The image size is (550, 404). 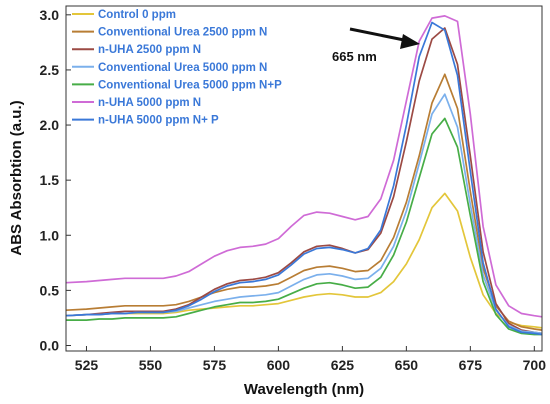 What do you see at coordinates (215, 365) in the screenshot?
I see `x-tick-label-2: 575` at bounding box center [215, 365].